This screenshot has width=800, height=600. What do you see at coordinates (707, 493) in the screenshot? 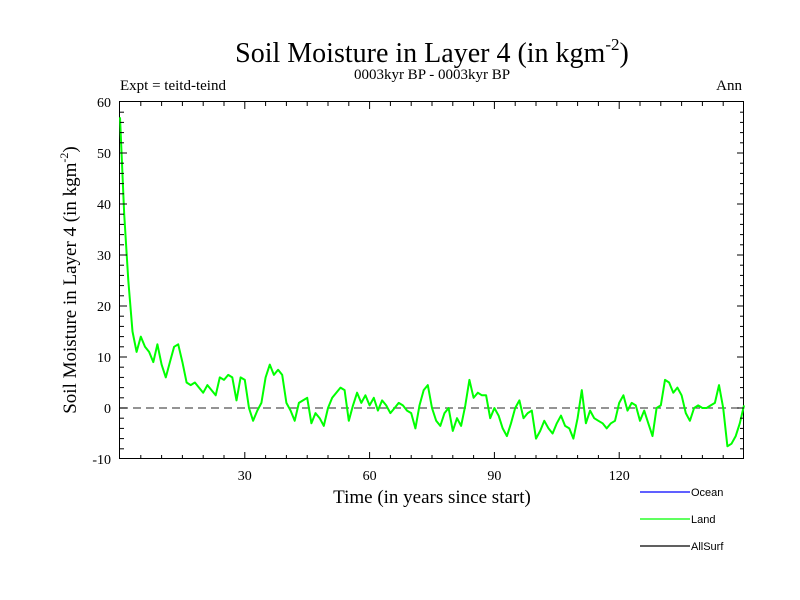
I see `legend-label-ocean: Ocean` at bounding box center [707, 493].